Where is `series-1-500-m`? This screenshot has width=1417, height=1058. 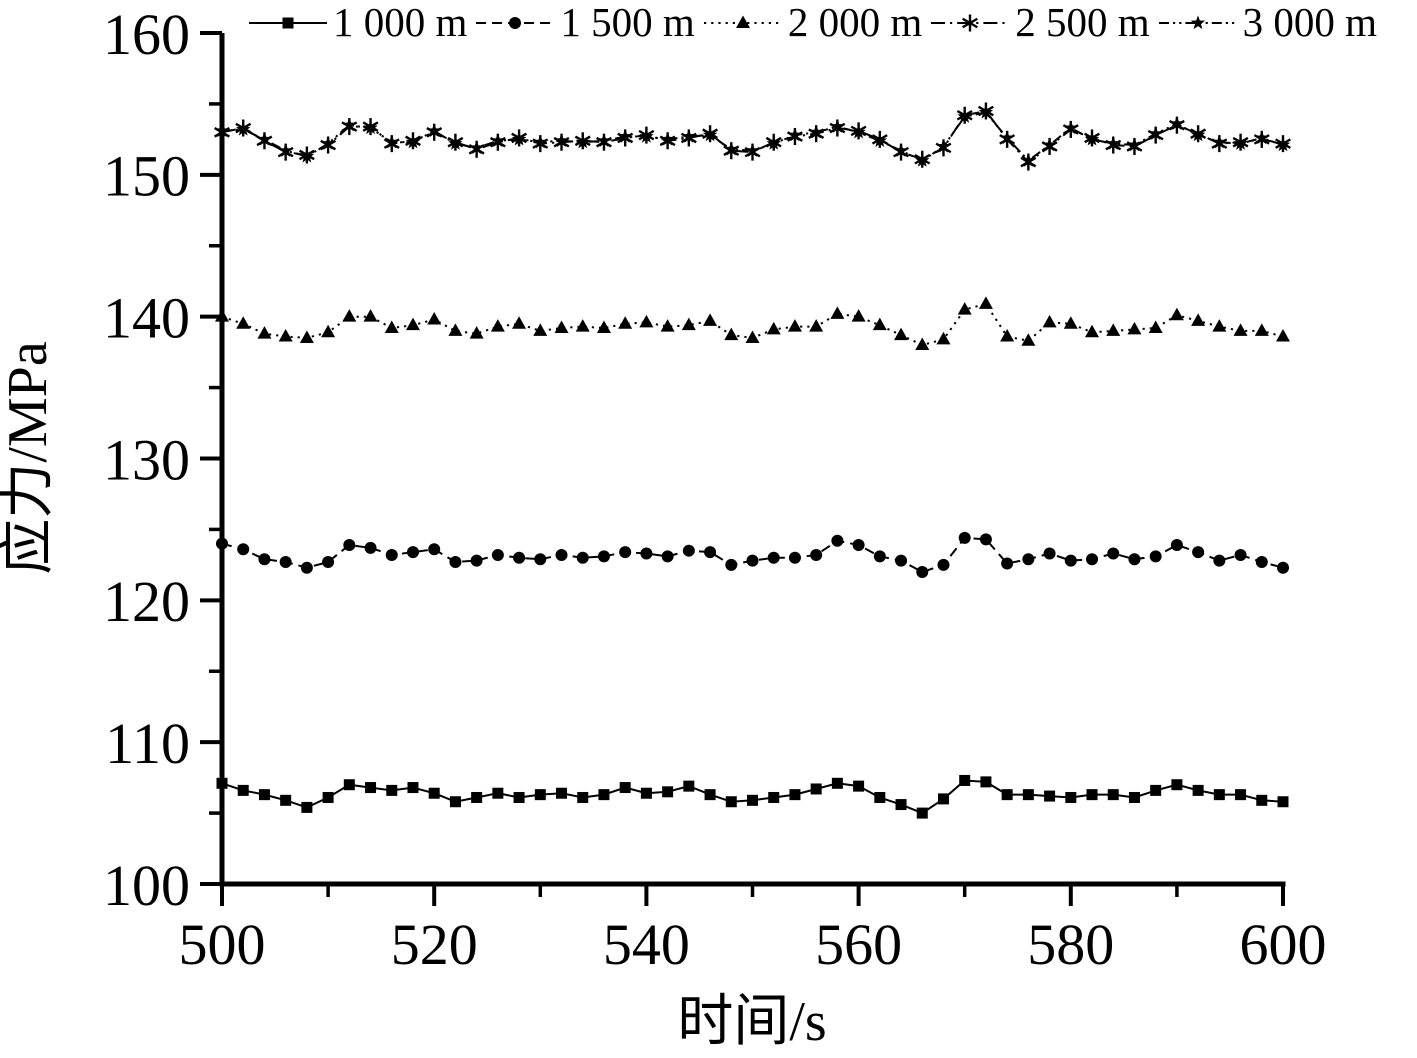
series-1-500-m is located at coordinates (752, 554).